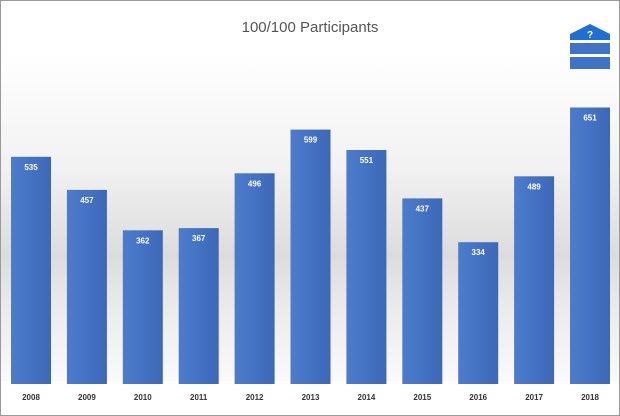 The width and height of the screenshot is (620, 416). I want to click on x-tick-label-2018: 2018, so click(590, 397).